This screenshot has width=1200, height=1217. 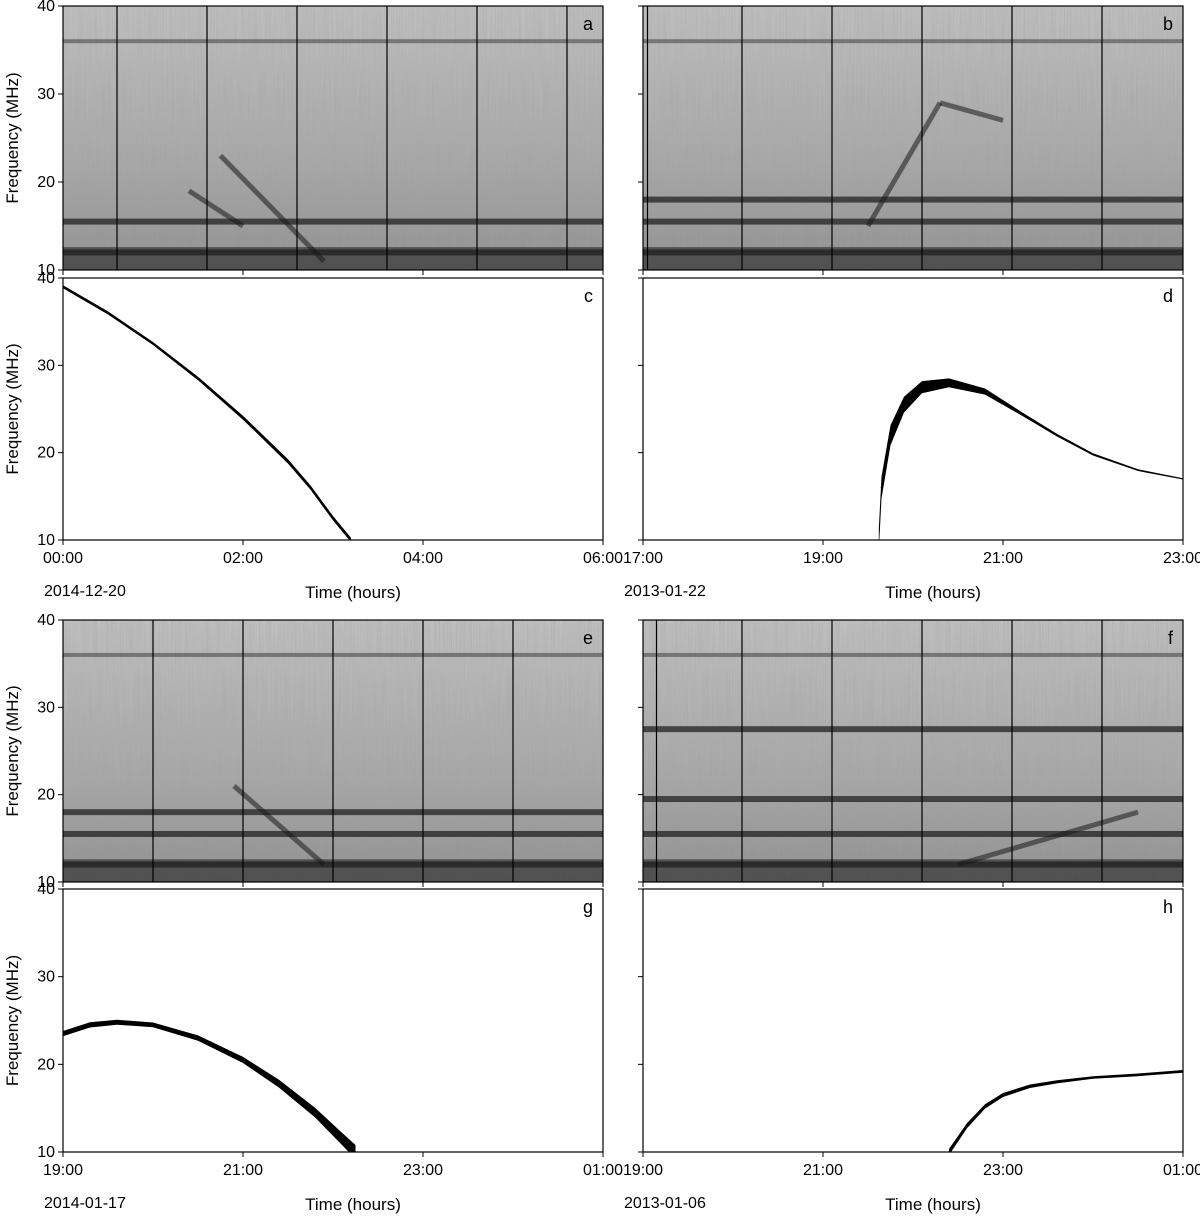 I want to click on x-tick-label: 02:00, so click(x=243, y=558).